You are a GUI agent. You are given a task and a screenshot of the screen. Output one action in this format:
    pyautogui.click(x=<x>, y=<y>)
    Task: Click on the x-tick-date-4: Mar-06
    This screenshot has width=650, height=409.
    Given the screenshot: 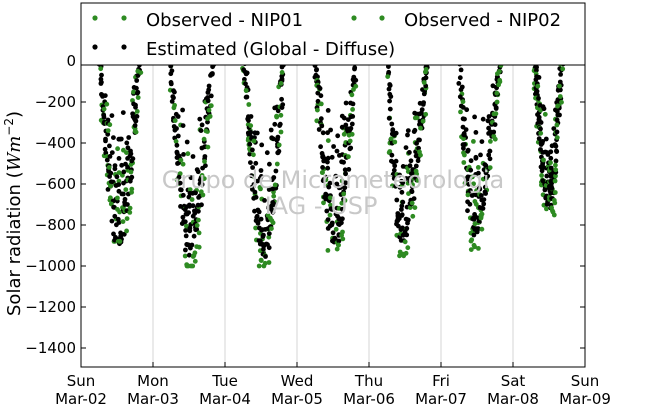 What is the action you would take?
    pyautogui.click(x=369, y=399)
    